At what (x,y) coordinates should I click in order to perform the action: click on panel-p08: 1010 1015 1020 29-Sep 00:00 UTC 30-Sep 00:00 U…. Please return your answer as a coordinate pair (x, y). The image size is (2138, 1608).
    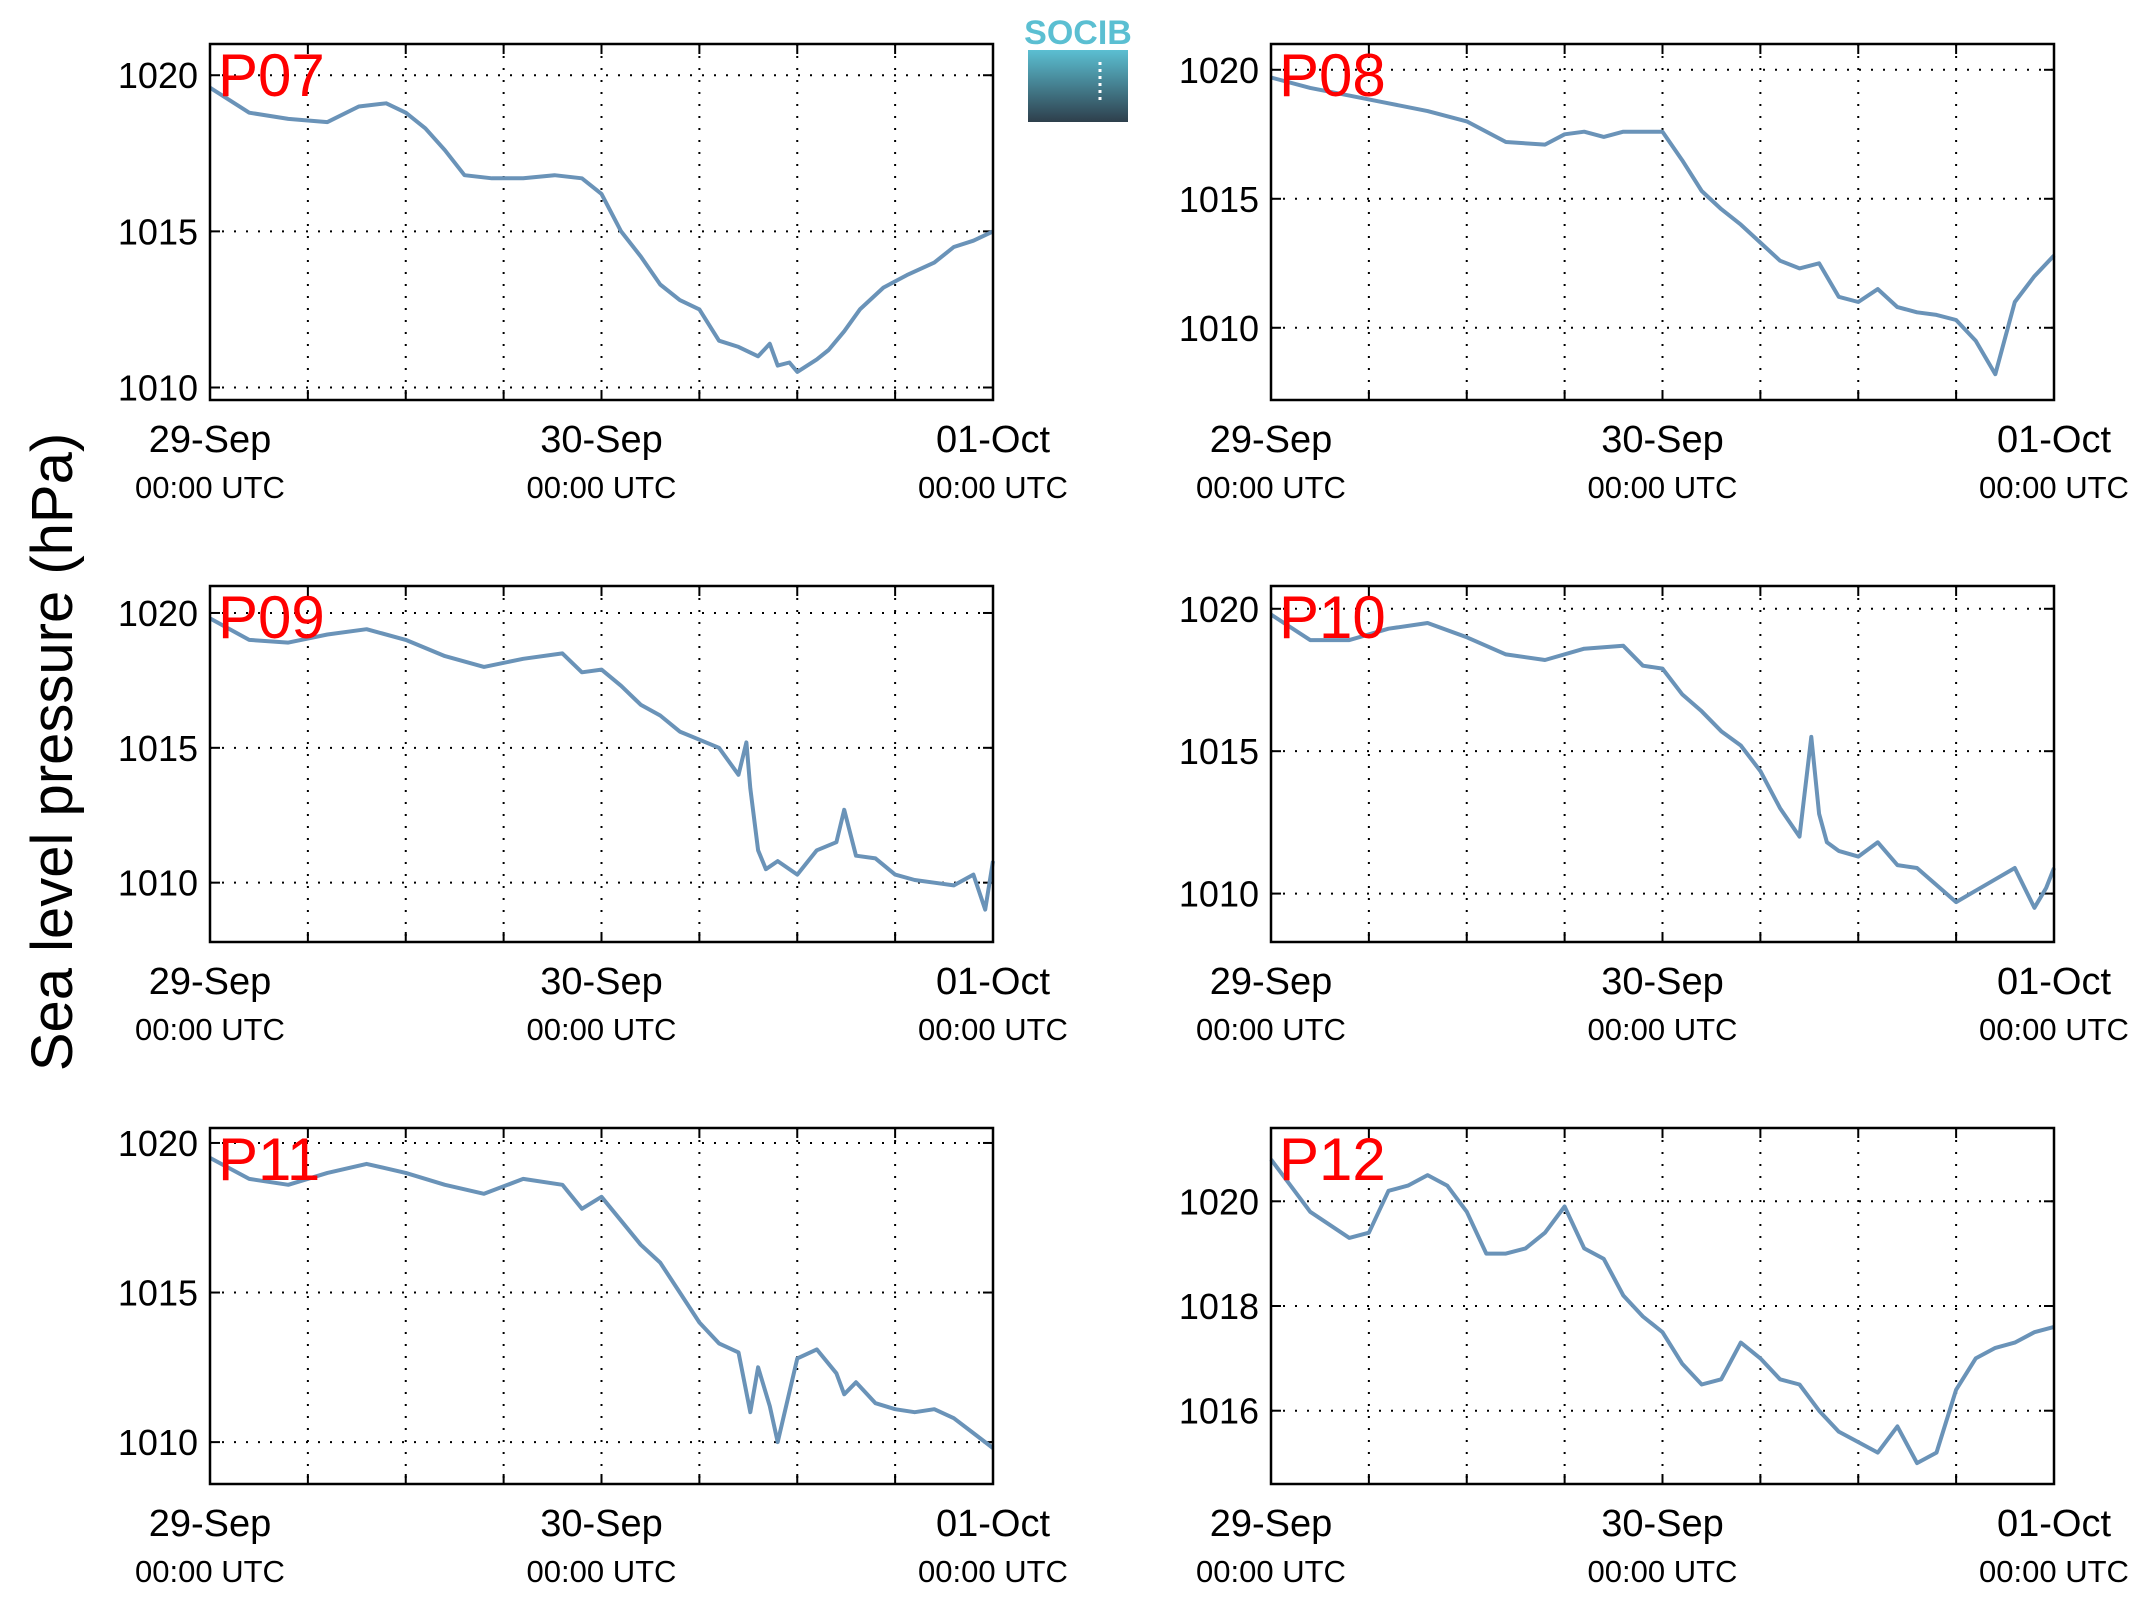
    Looking at the image, I should click on (1654, 273).